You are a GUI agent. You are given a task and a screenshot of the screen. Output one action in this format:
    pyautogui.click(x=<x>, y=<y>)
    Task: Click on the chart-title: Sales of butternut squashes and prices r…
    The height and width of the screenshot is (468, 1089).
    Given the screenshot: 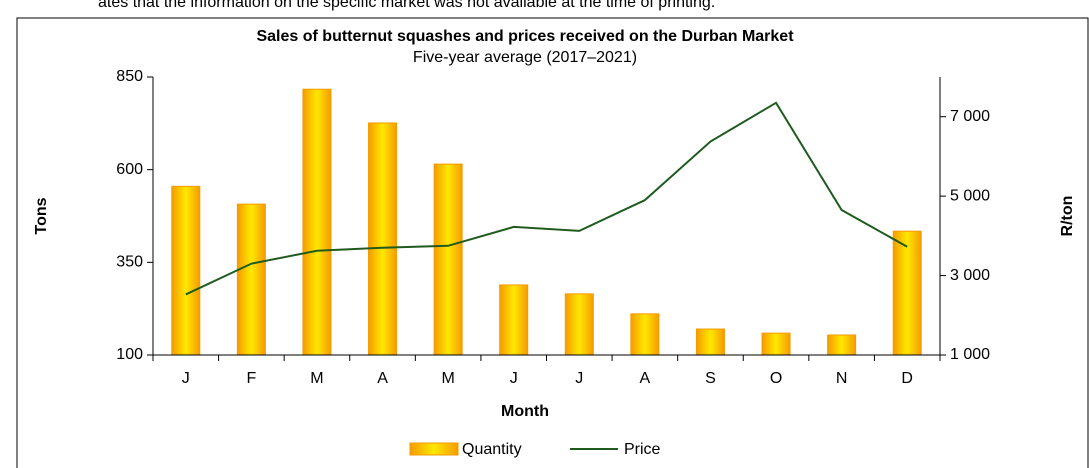 What is the action you would take?
    pyautogui.click(x=525, y=36)
    